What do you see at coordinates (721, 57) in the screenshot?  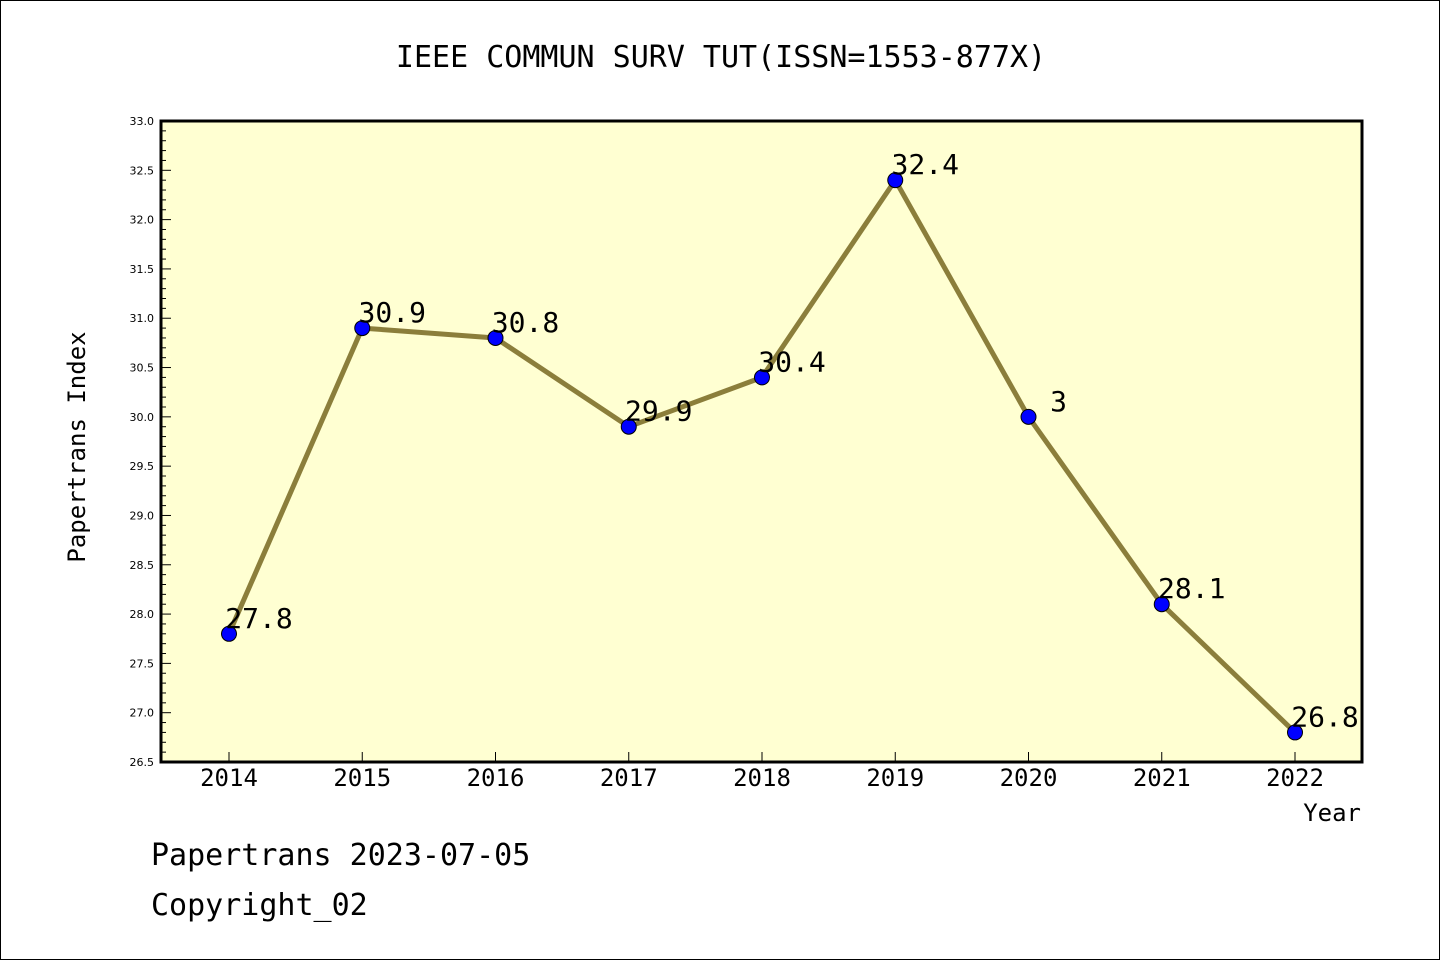 I see `chart-title: IEEE COMMUN SURV TUT(ISSN=1553-877X)` at bounding box center [721, 57].